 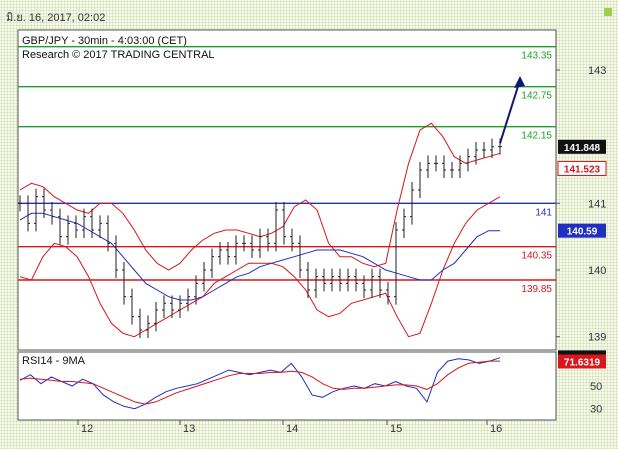 I want to click on rsi-y-tick-label-0: 50, so click(x=596, y=387).